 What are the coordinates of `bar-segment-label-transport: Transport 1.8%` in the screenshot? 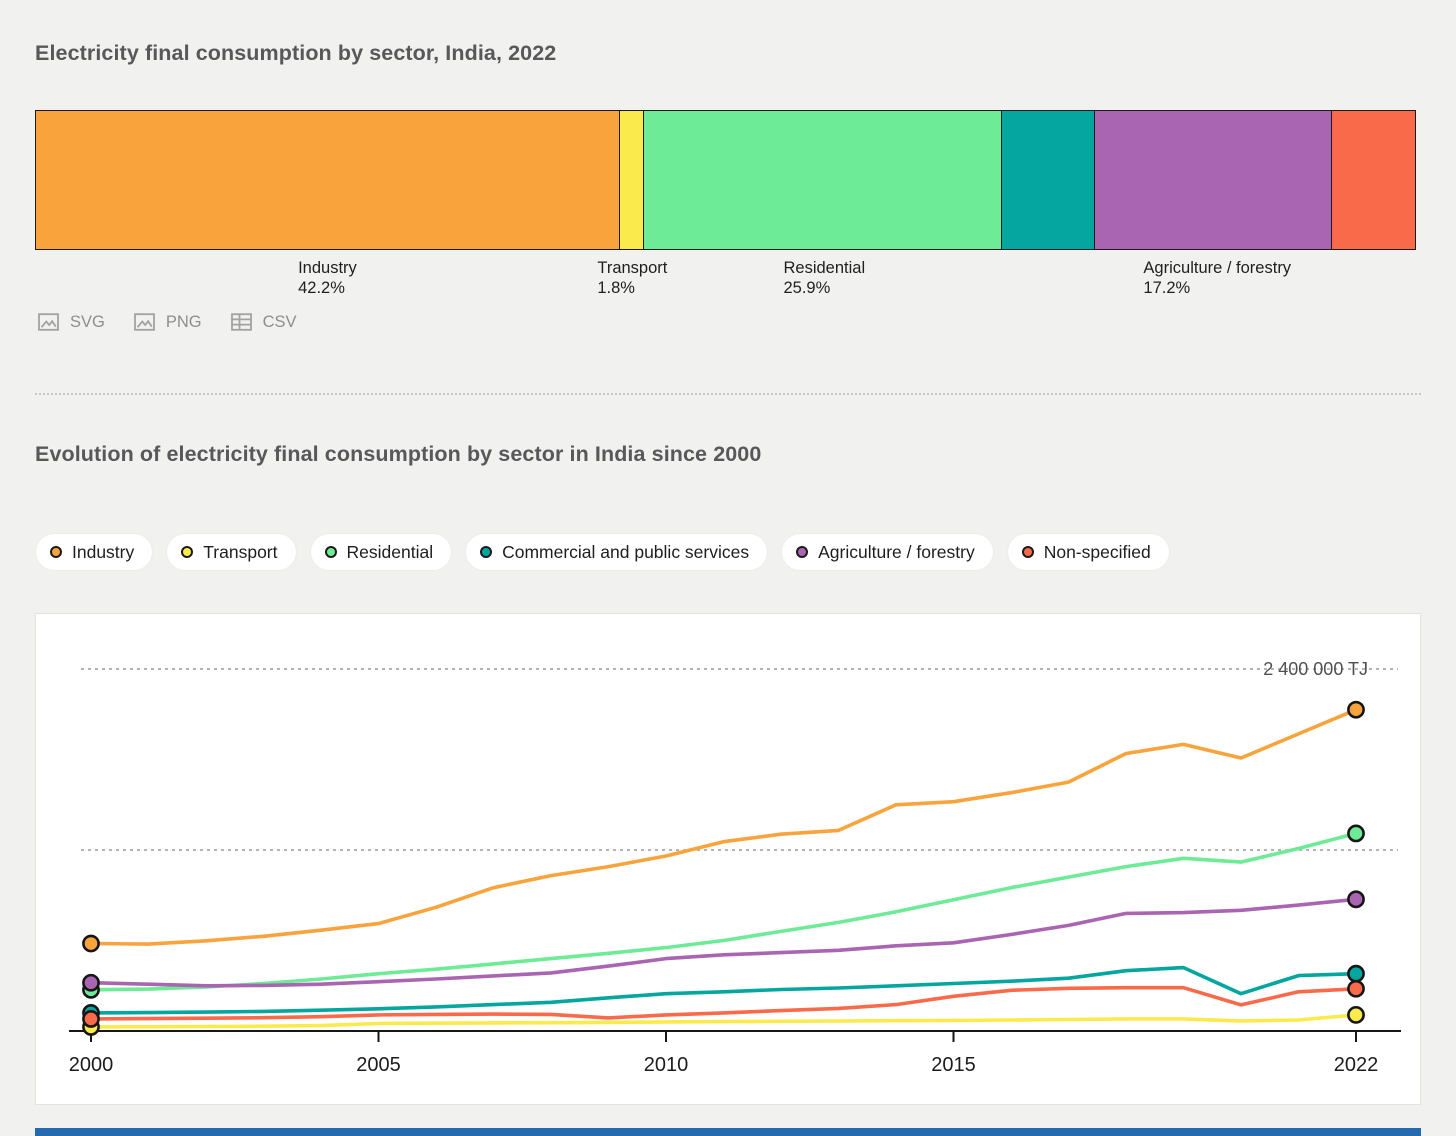 It's located at (632, 278).